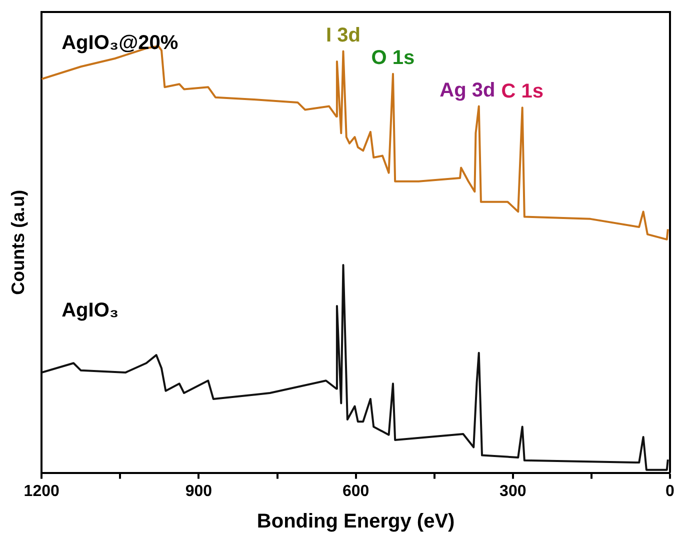 The height and width of the screenshot is (542, 684). What do you see at coordinates (90, 311) in the screenshot?
I see `text: AgIO₃` at bounding box center [90, 311].